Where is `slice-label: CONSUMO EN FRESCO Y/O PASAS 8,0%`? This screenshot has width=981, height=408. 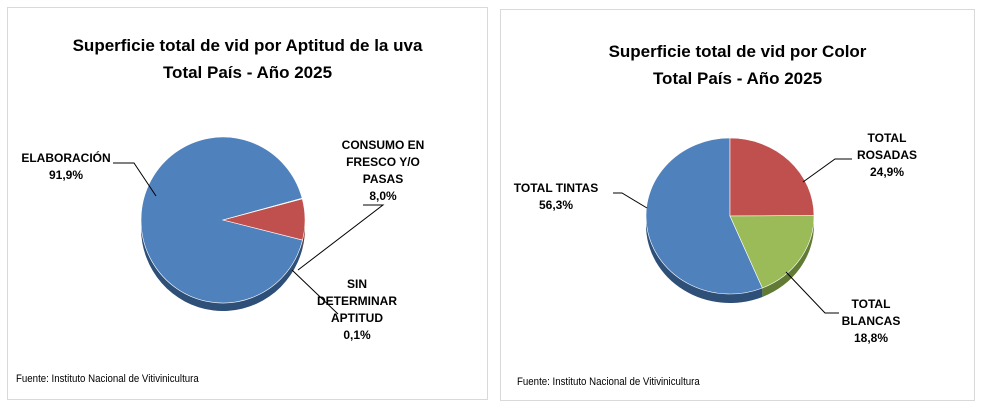 slice-label: CONSUMO EN FRESCO Y/O PASAS 8,0% is located at coordinates (383, 170).